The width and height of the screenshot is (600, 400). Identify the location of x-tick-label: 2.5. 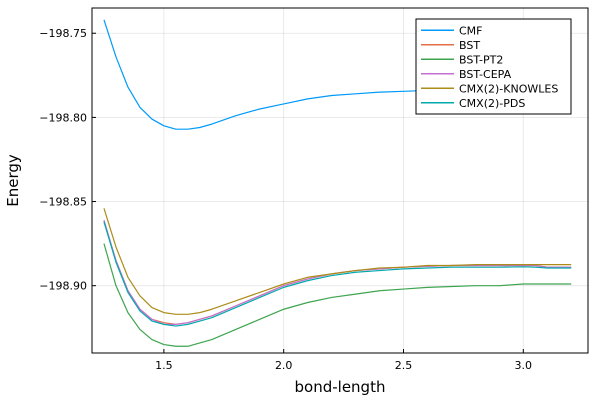
(404, 365).